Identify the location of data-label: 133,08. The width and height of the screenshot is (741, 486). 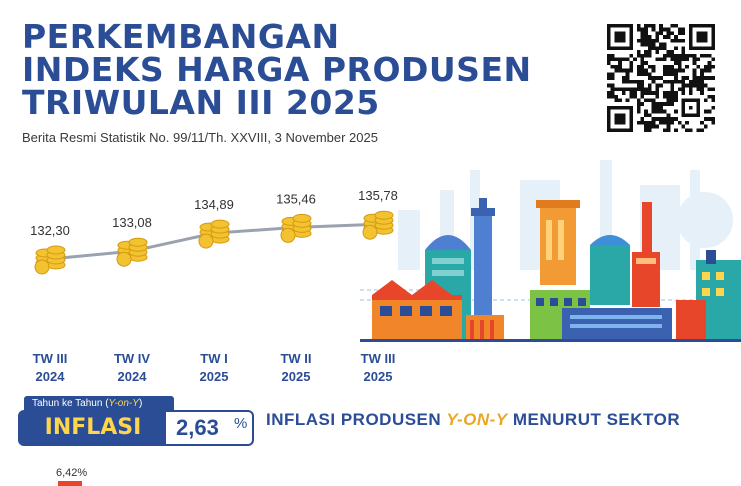
(132, 222).